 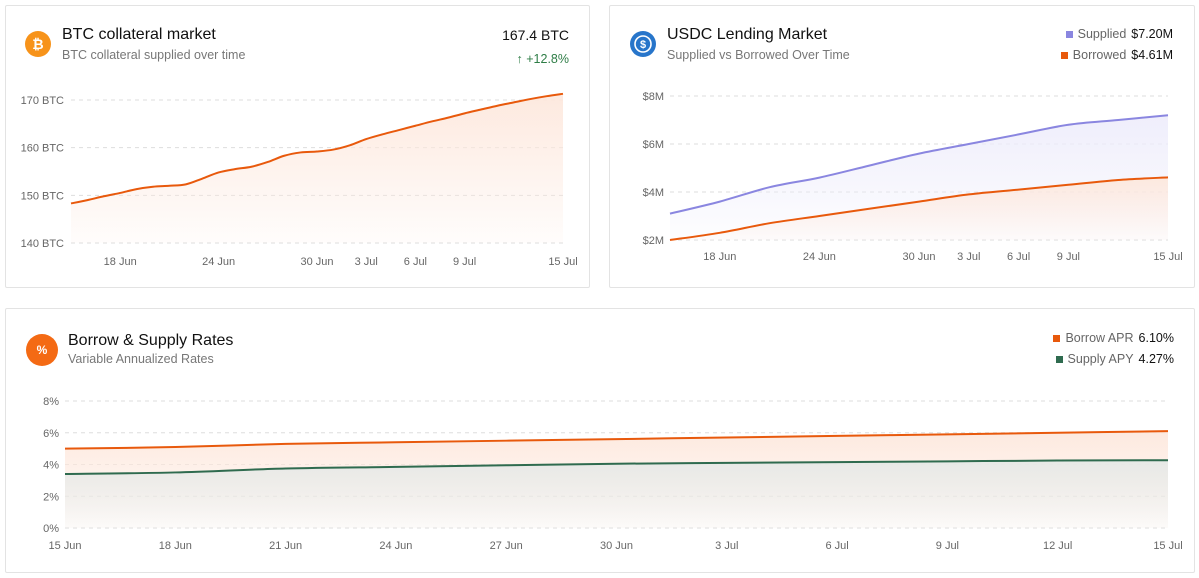 What do you see at coordinates (42, 101) in the screenshot?
I see `y-tick-label: 170 BTC` at bounding box center [42, 101].